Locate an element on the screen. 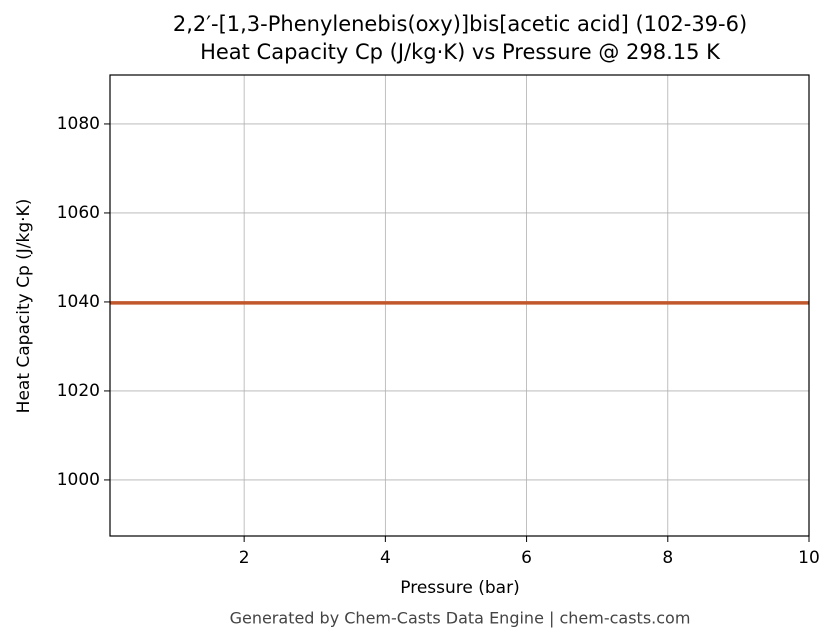 Image resolution: width=836 pixels, height=644 pixels. x-tick-label: 6 is located at coordinates (526, 558).